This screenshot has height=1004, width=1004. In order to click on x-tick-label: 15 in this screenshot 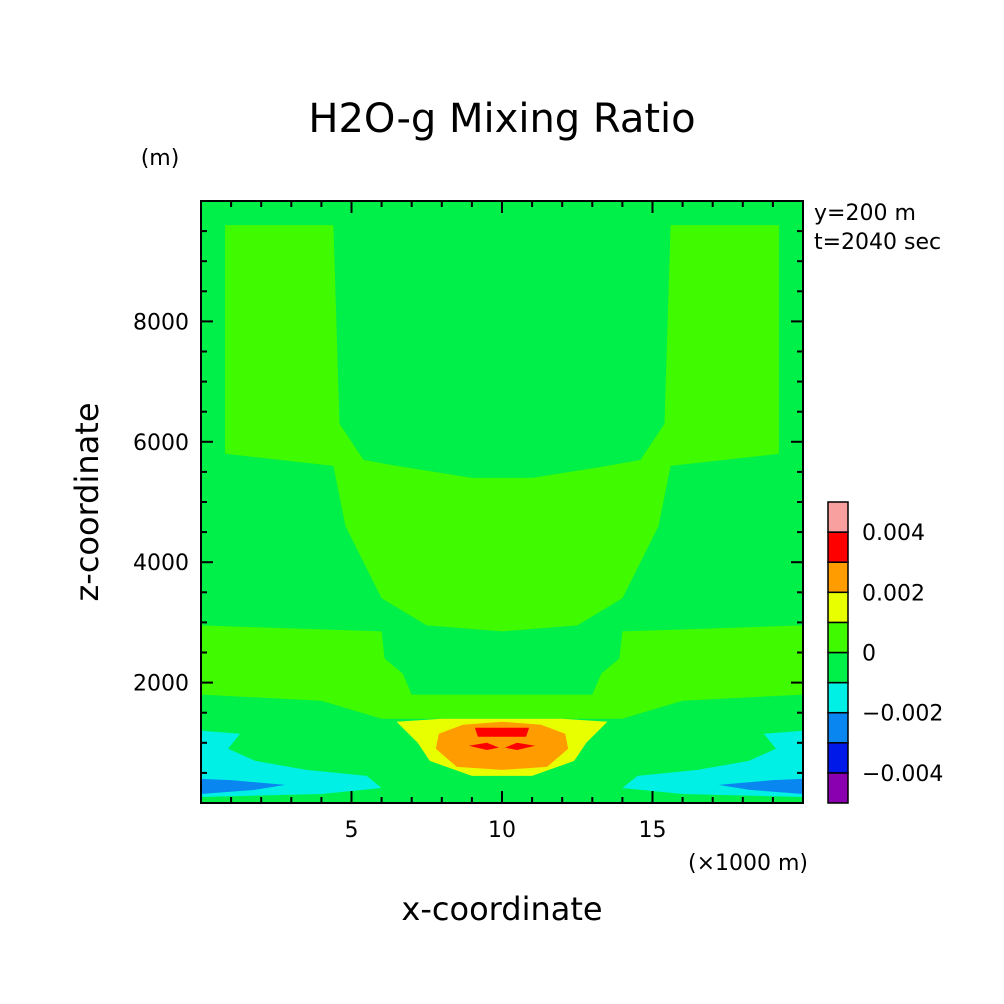, I will do `click(653, 830)`.